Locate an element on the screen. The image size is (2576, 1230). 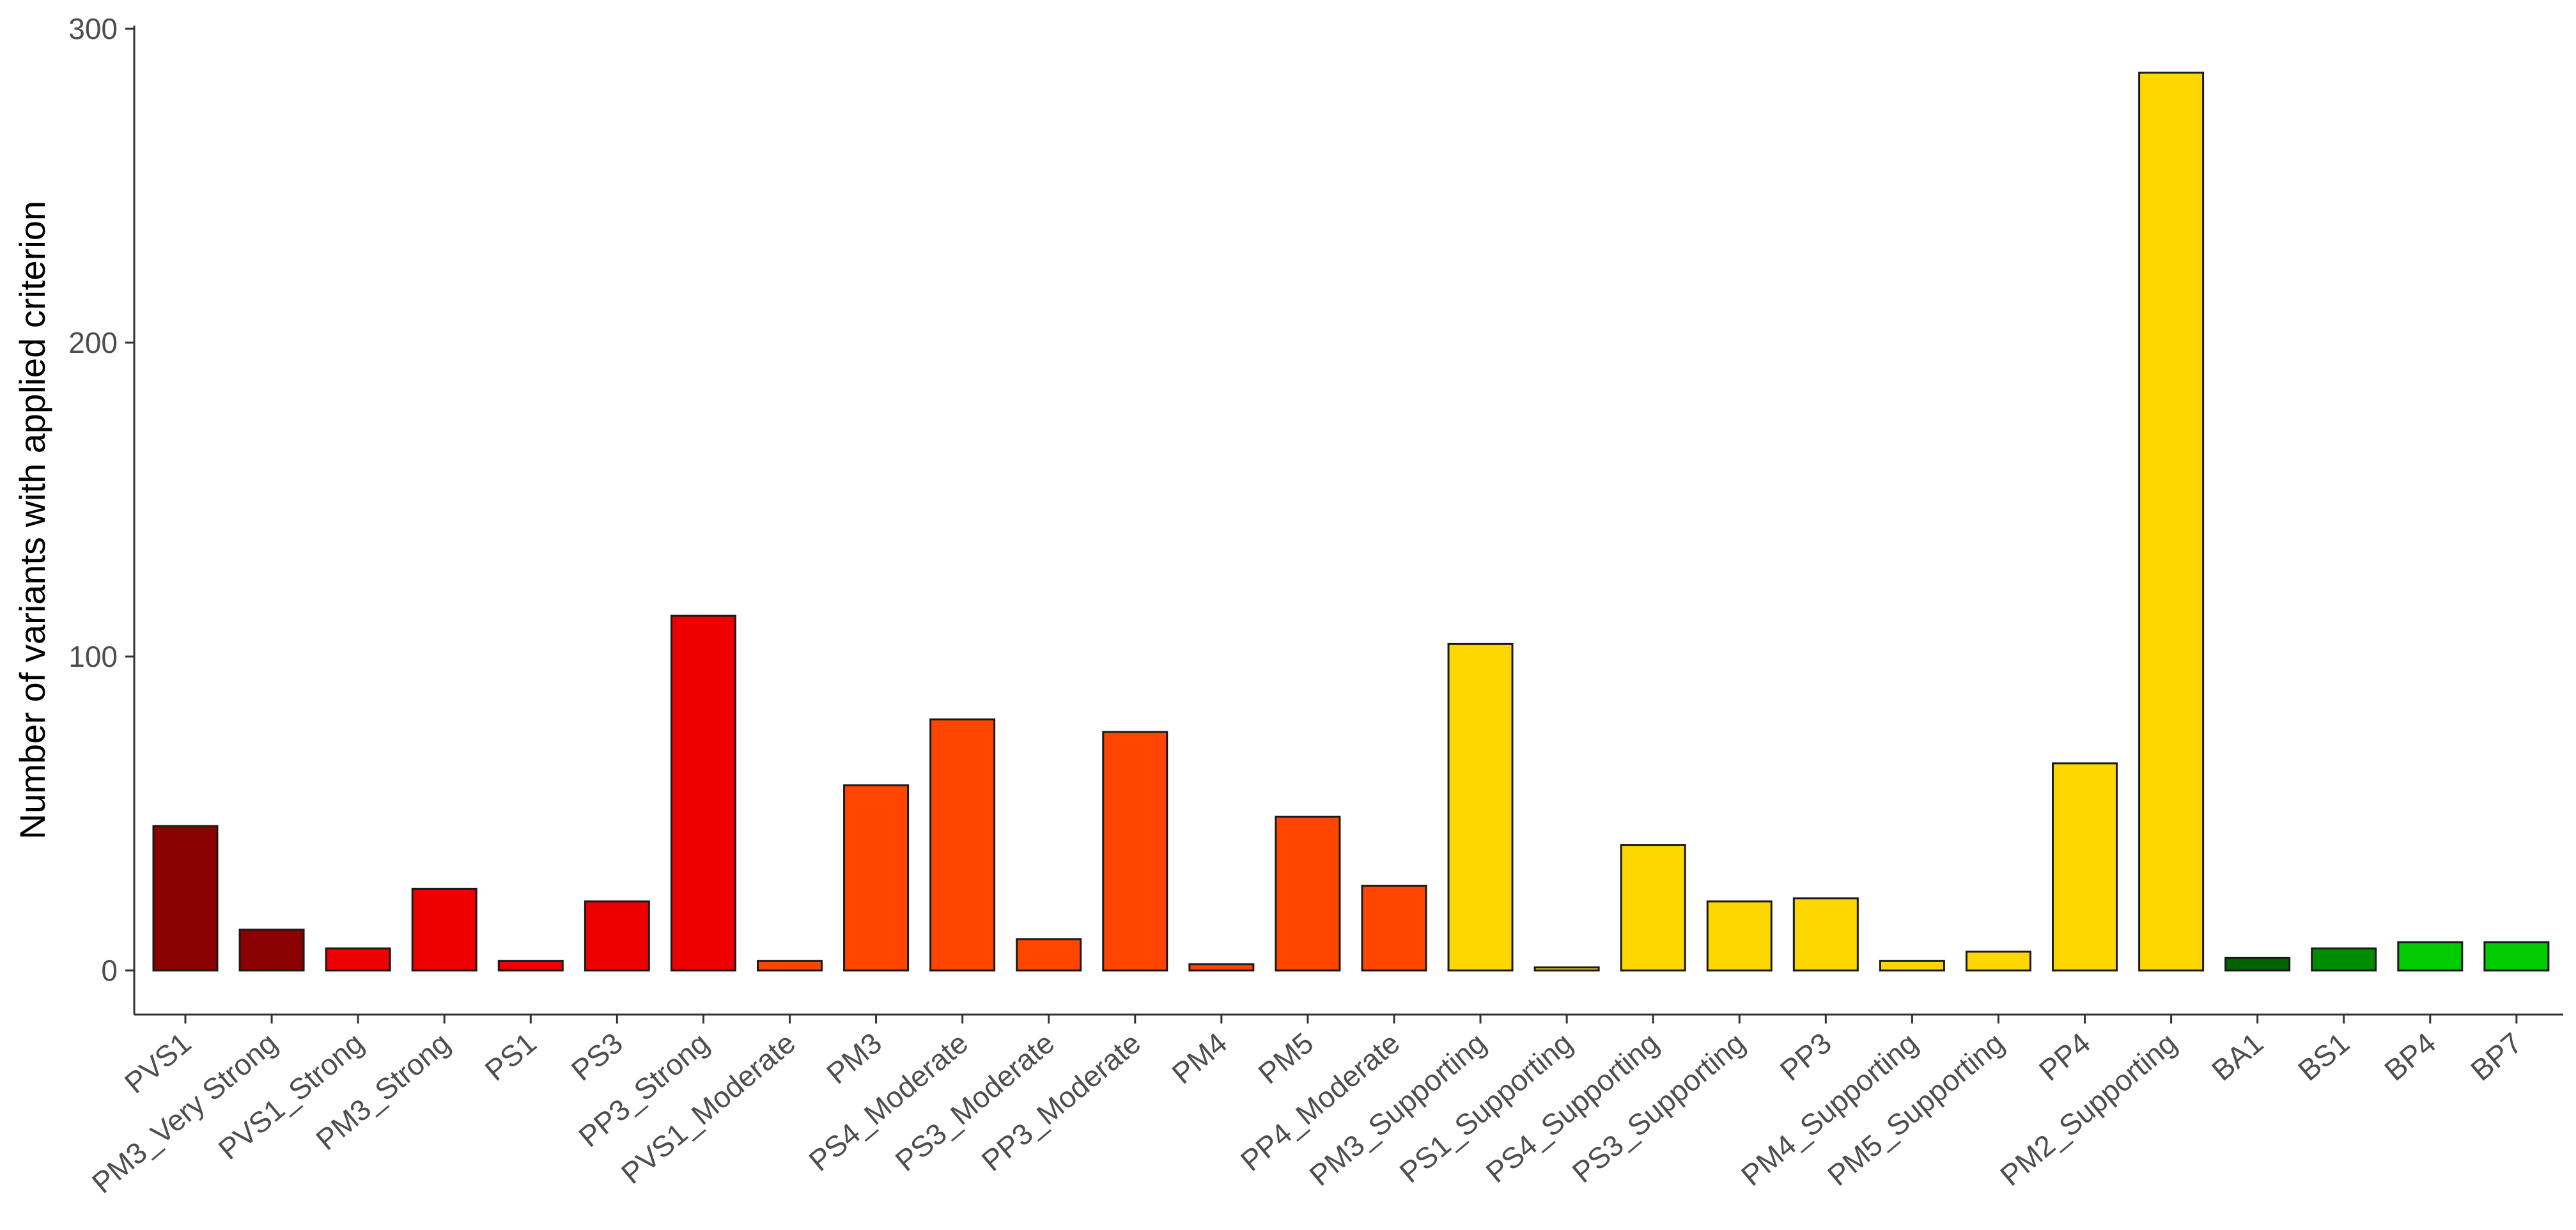
bar-pp3-moderate is located at coordinates (1135, 851).